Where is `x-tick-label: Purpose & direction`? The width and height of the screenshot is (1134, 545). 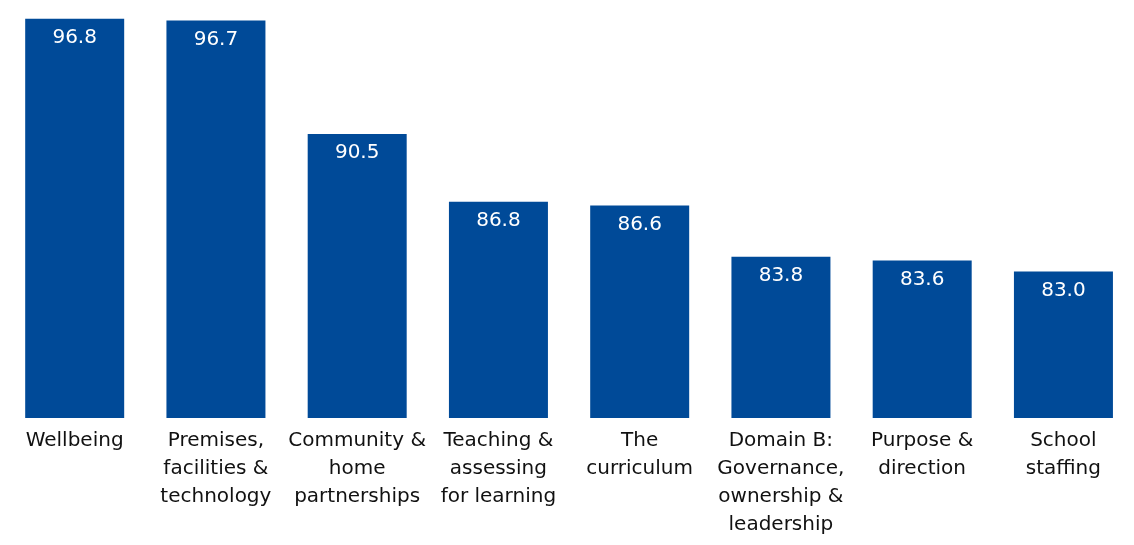
x-tick-label: Purpose & direction is located at coordinates (922, 453).